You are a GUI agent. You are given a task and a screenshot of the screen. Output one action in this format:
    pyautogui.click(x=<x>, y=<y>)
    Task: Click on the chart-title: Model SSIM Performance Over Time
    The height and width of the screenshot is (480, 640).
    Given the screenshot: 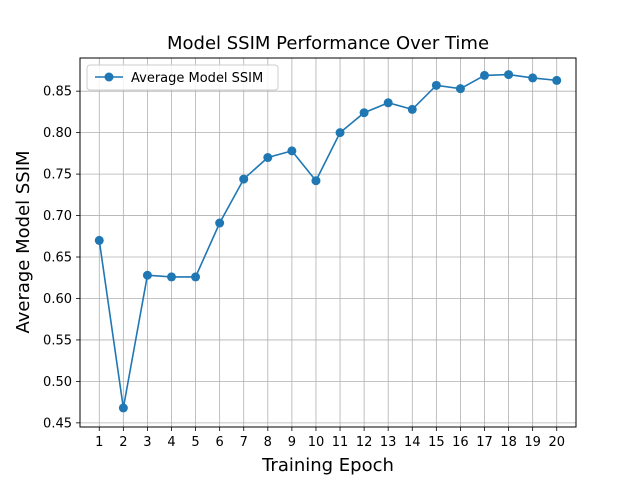 What is the action you would take?
    pyautogui.click(x=328, y=43)
    